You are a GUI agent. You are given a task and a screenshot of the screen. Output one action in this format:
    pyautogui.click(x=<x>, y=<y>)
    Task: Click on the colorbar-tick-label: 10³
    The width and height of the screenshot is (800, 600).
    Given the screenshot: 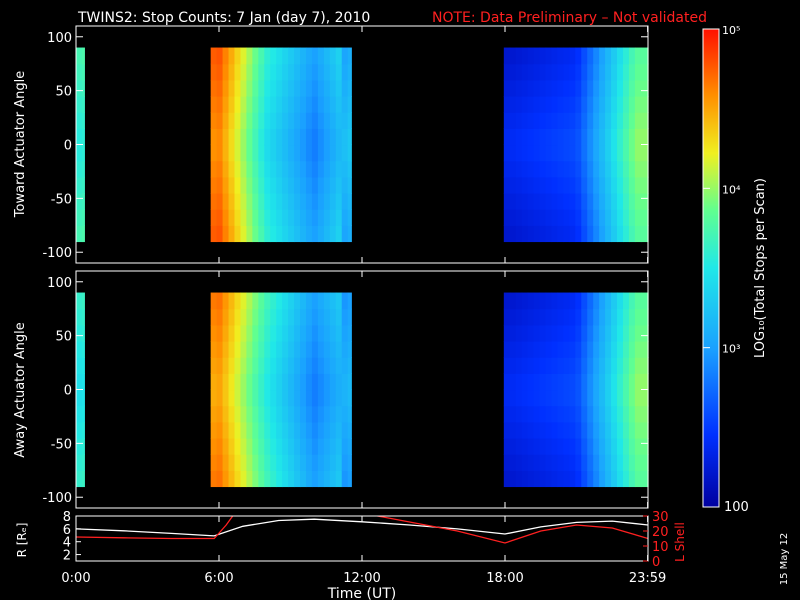 What is the action you would take?
    pyautogui.click(x=731, y=349)
    